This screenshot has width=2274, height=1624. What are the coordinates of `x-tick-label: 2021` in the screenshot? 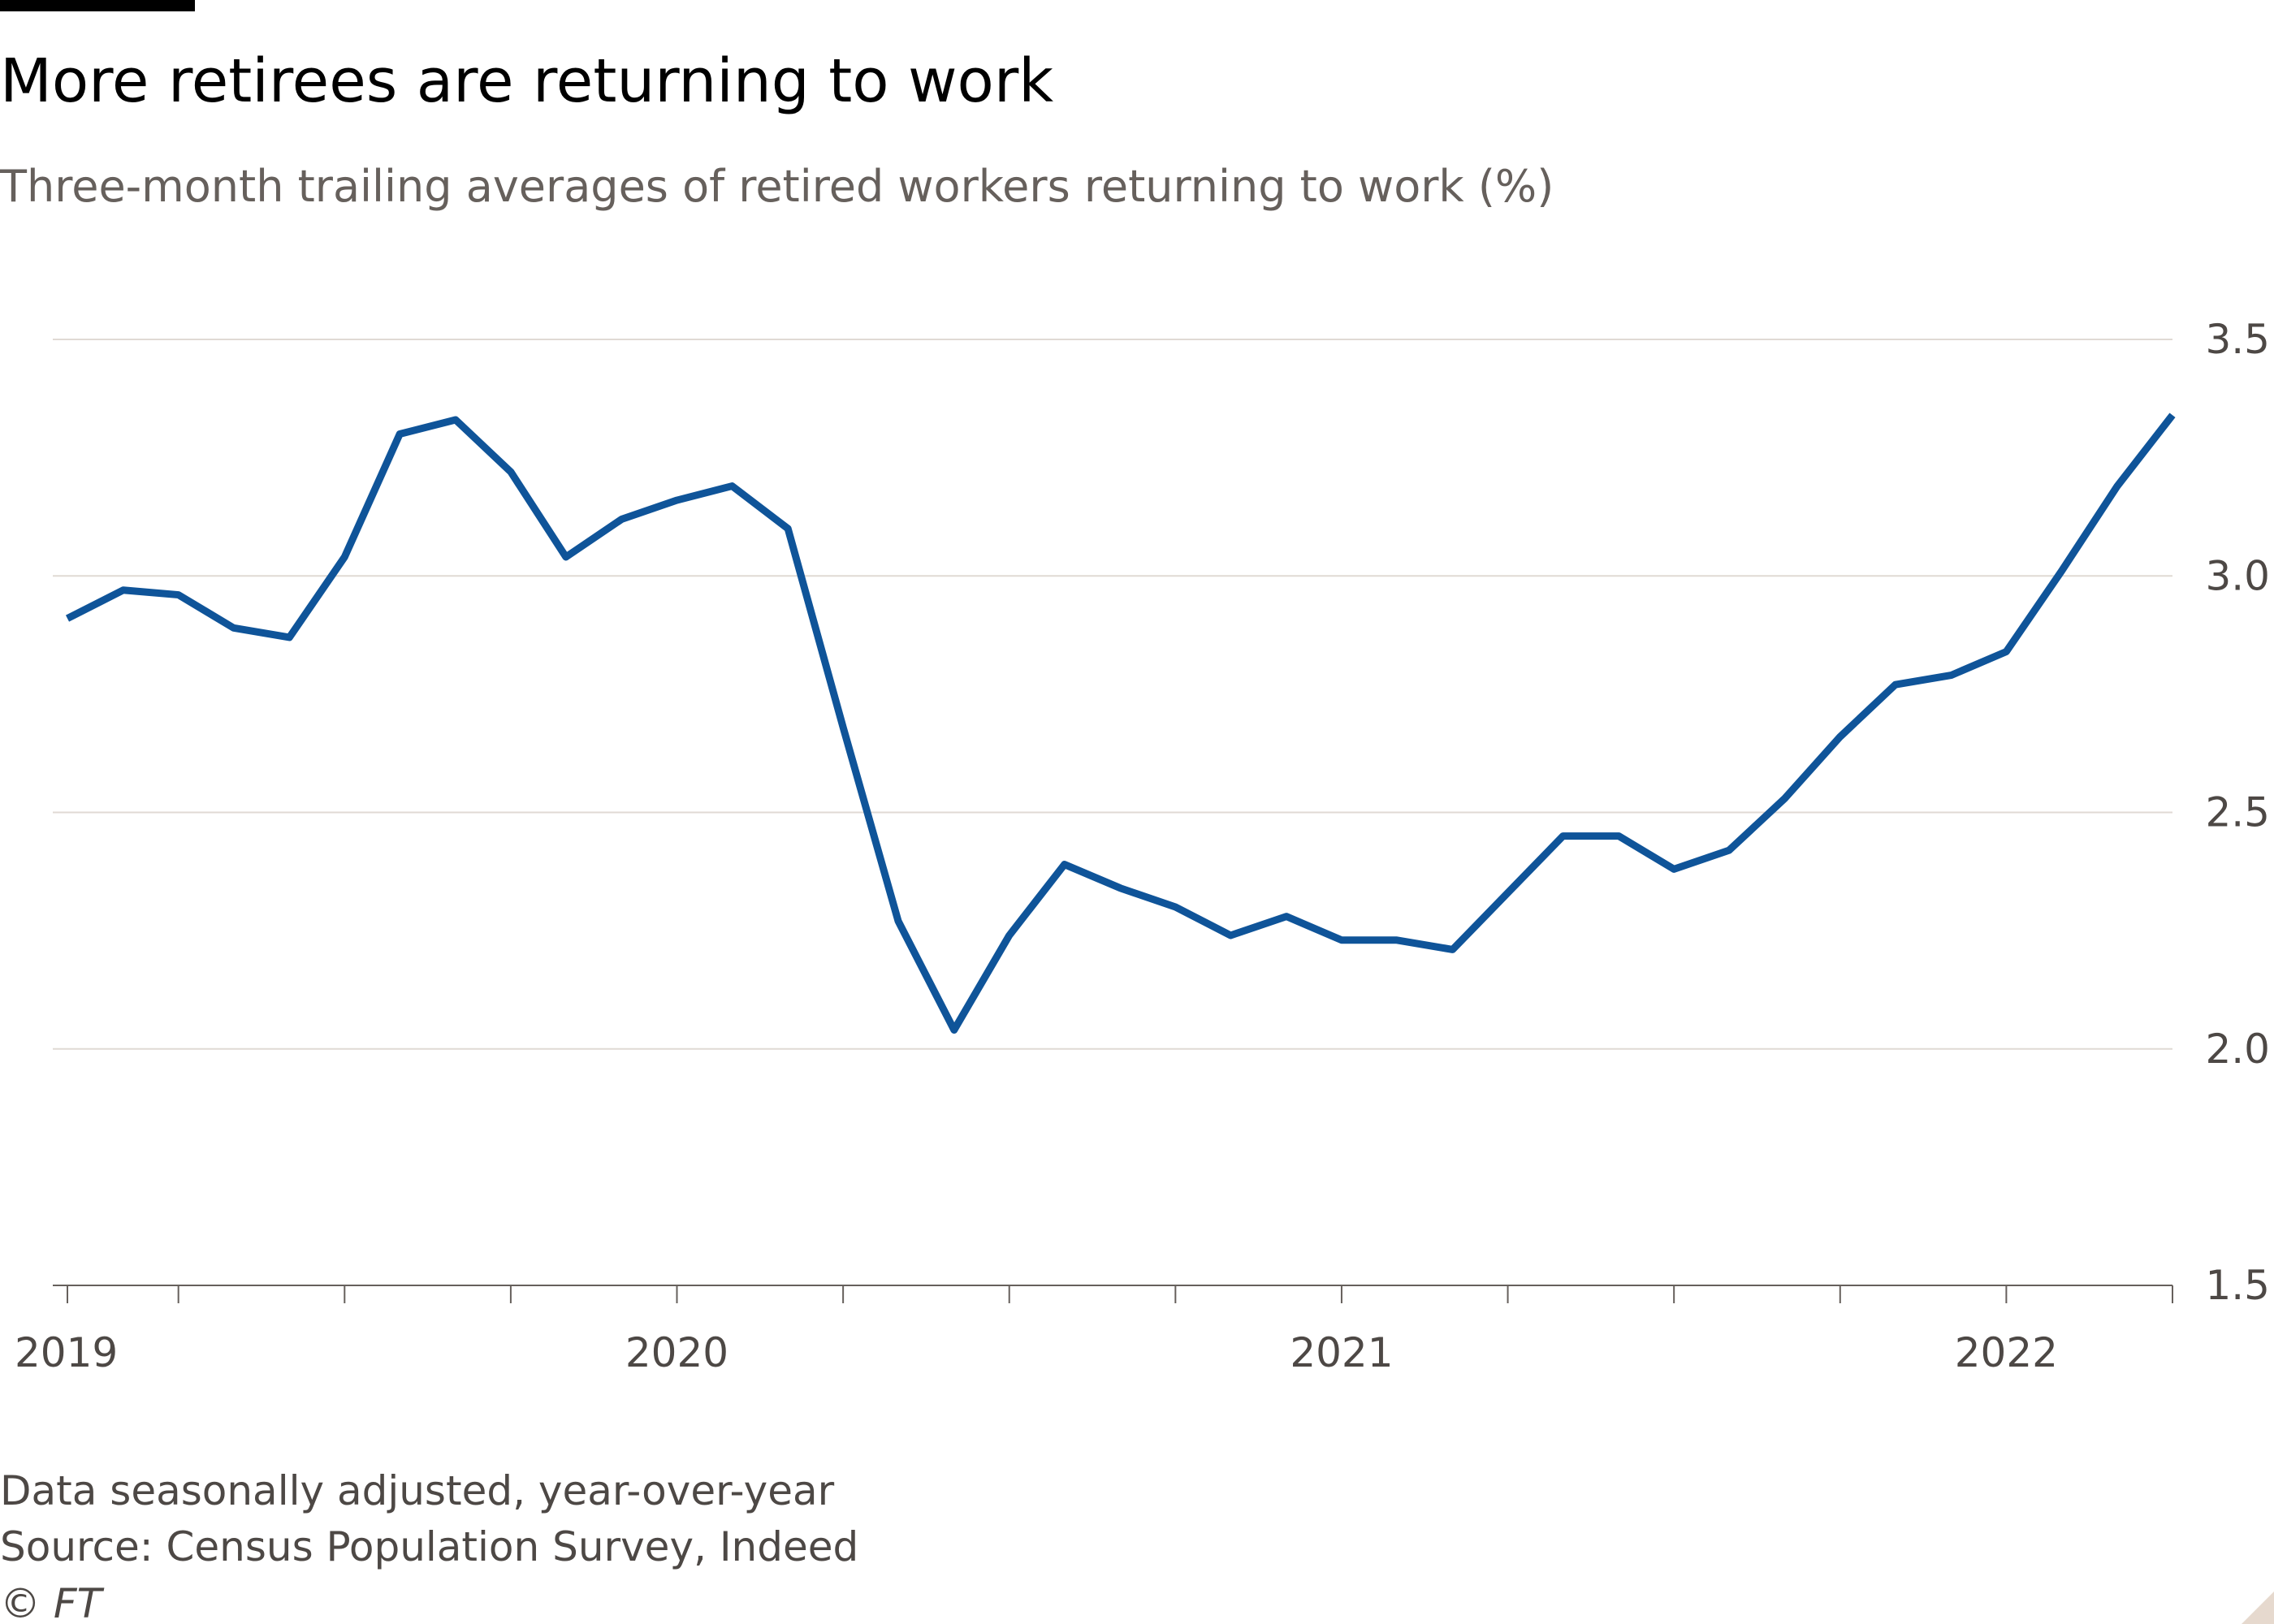 It's located at (1341, 1353).